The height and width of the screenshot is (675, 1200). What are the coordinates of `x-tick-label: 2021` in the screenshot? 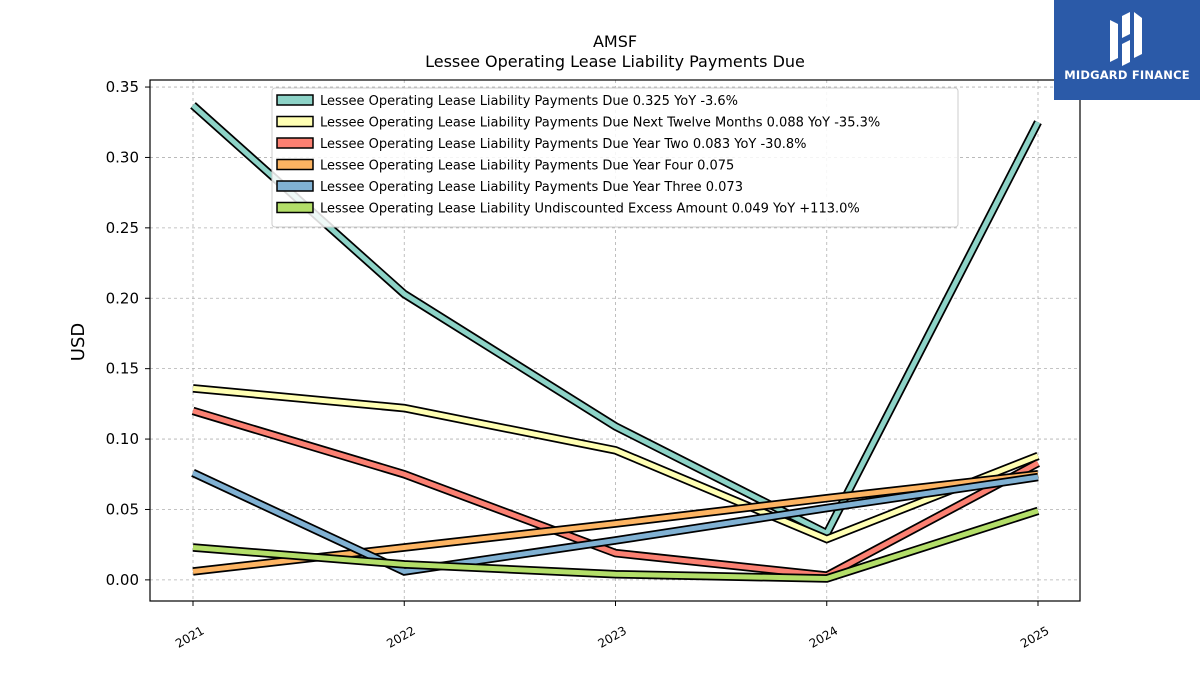 It's located at (189, 636).